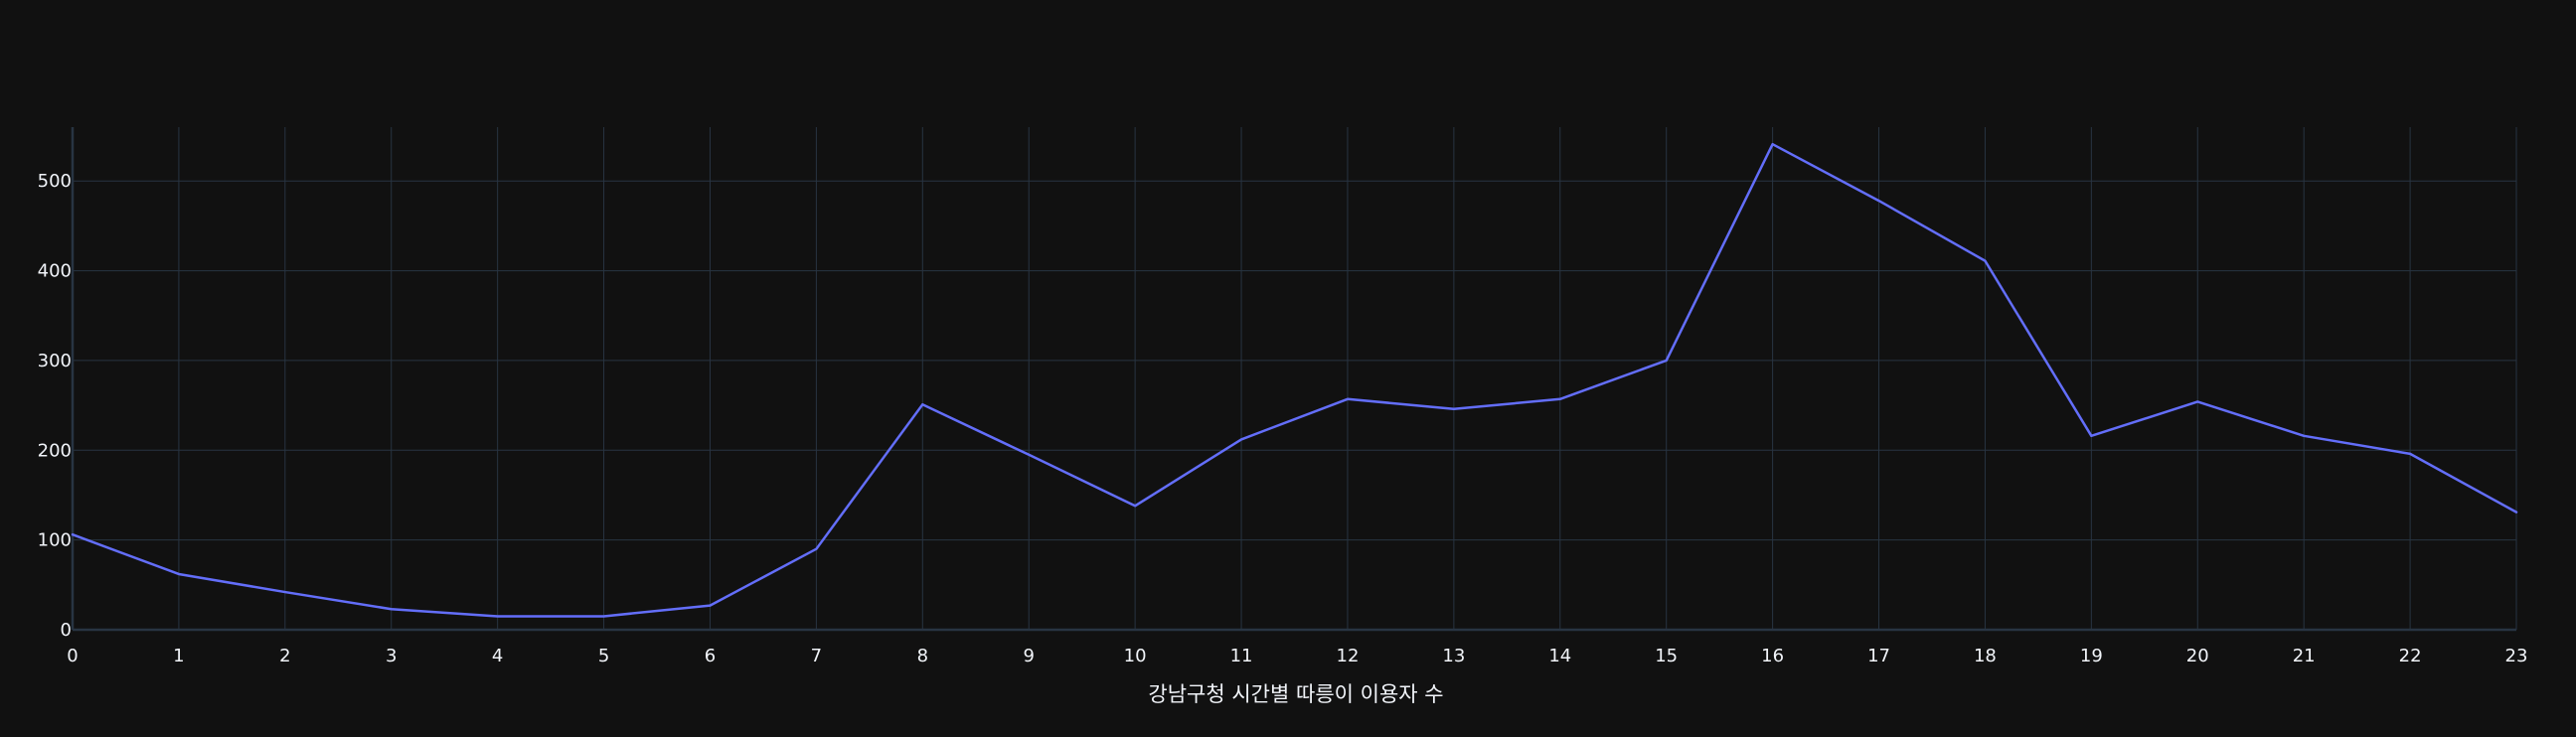 The image size is (2576, 737). I want to click on x-tick-label: 18, so click(1985, 656).